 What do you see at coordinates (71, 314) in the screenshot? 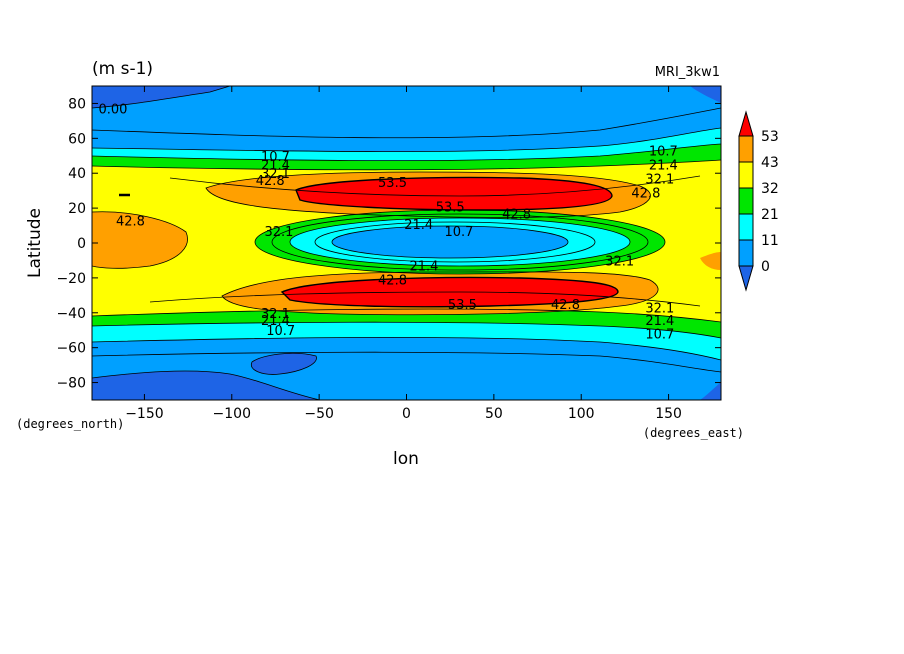
I see `y-tick-label: −40` at bounding box center [71, 314].